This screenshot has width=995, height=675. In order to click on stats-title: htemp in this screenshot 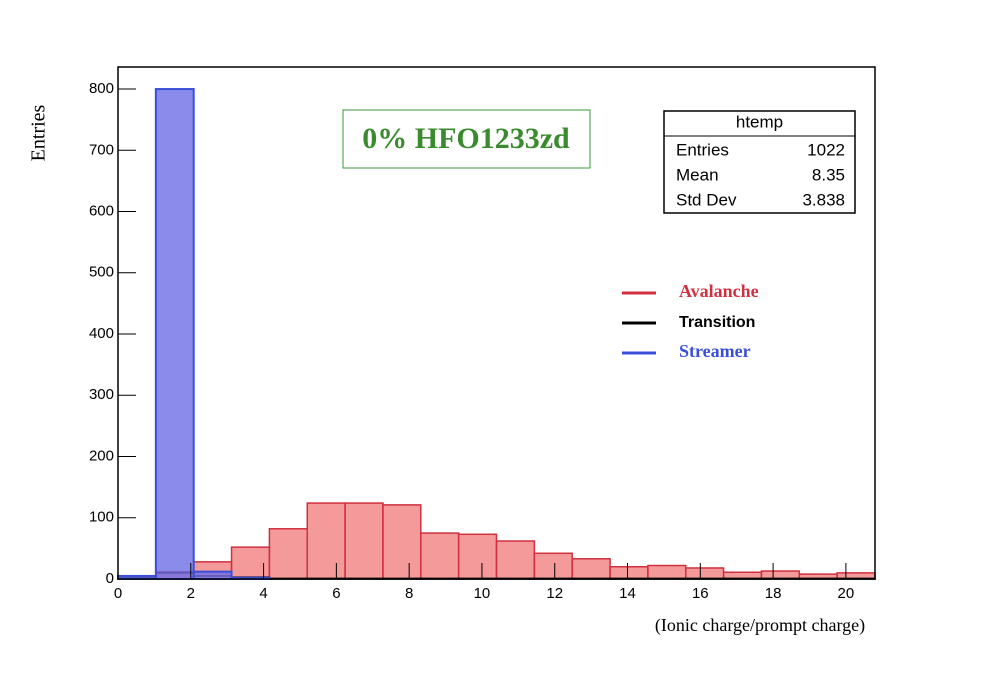, I will do `click(759, 121)`.